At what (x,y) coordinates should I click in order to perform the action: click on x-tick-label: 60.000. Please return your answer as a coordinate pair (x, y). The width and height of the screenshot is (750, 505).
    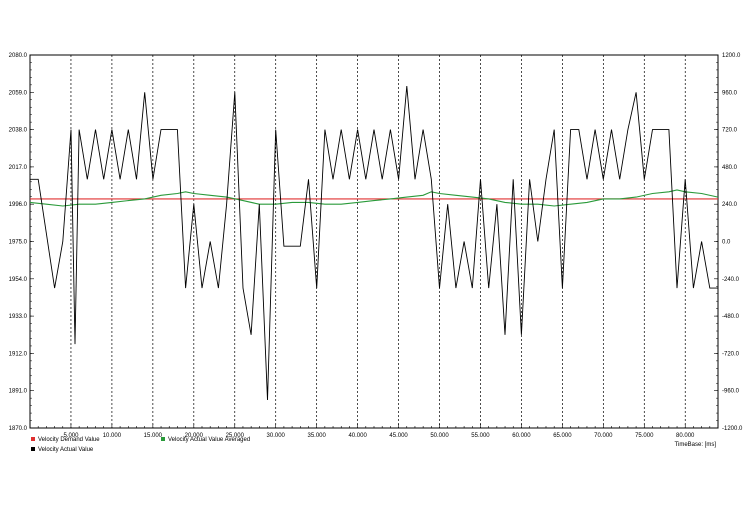
    Looking at the image, I should click on (521, 436).